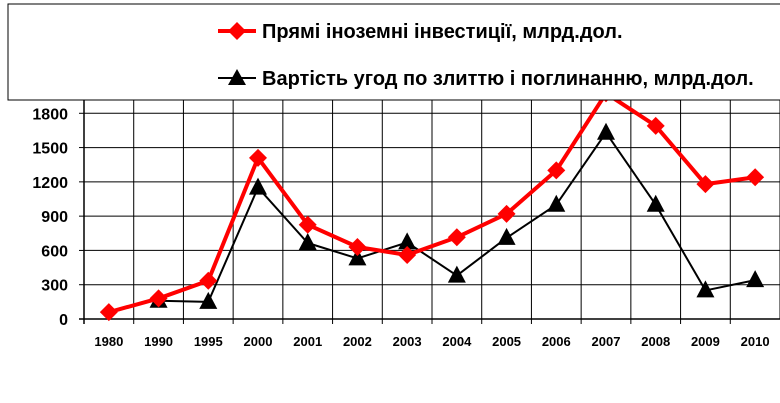 Image resolution: width=780 pixels, height=403 pixels. I want to click on legend-marker-ma, so click(237, 77).